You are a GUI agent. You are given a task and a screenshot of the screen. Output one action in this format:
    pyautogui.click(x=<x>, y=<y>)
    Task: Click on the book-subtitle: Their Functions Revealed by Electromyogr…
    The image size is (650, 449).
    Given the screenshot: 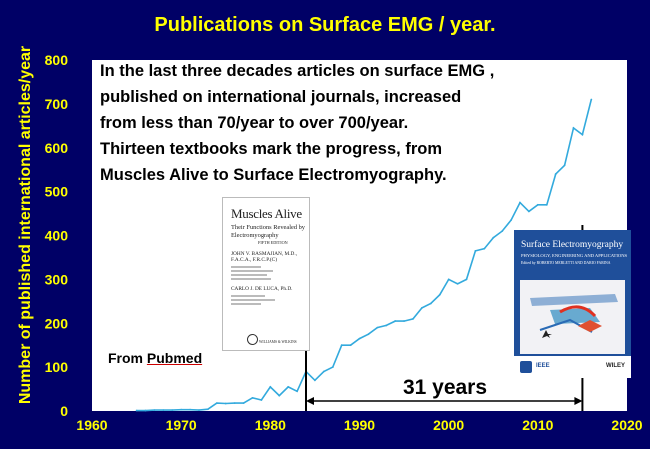 What is the action you would take?
    pyautogui.click(x=268, y=231)
    